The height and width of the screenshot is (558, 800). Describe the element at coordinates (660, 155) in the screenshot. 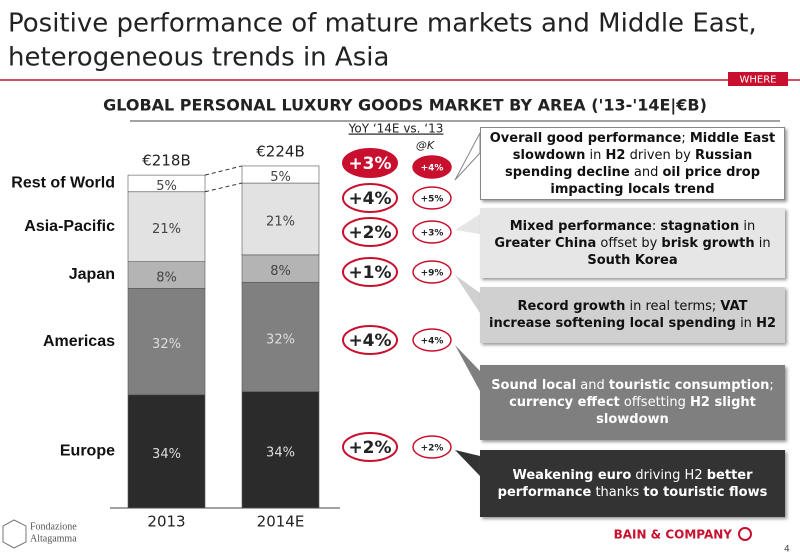

I see `callout-text: driven by` at that location.